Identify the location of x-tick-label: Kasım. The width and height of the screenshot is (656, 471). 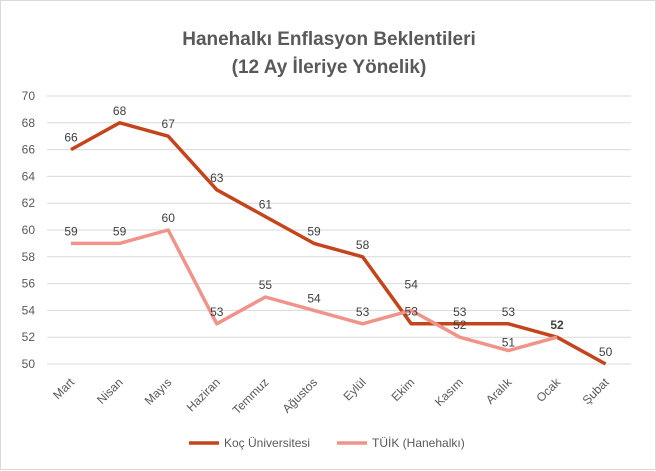
(449, 392).